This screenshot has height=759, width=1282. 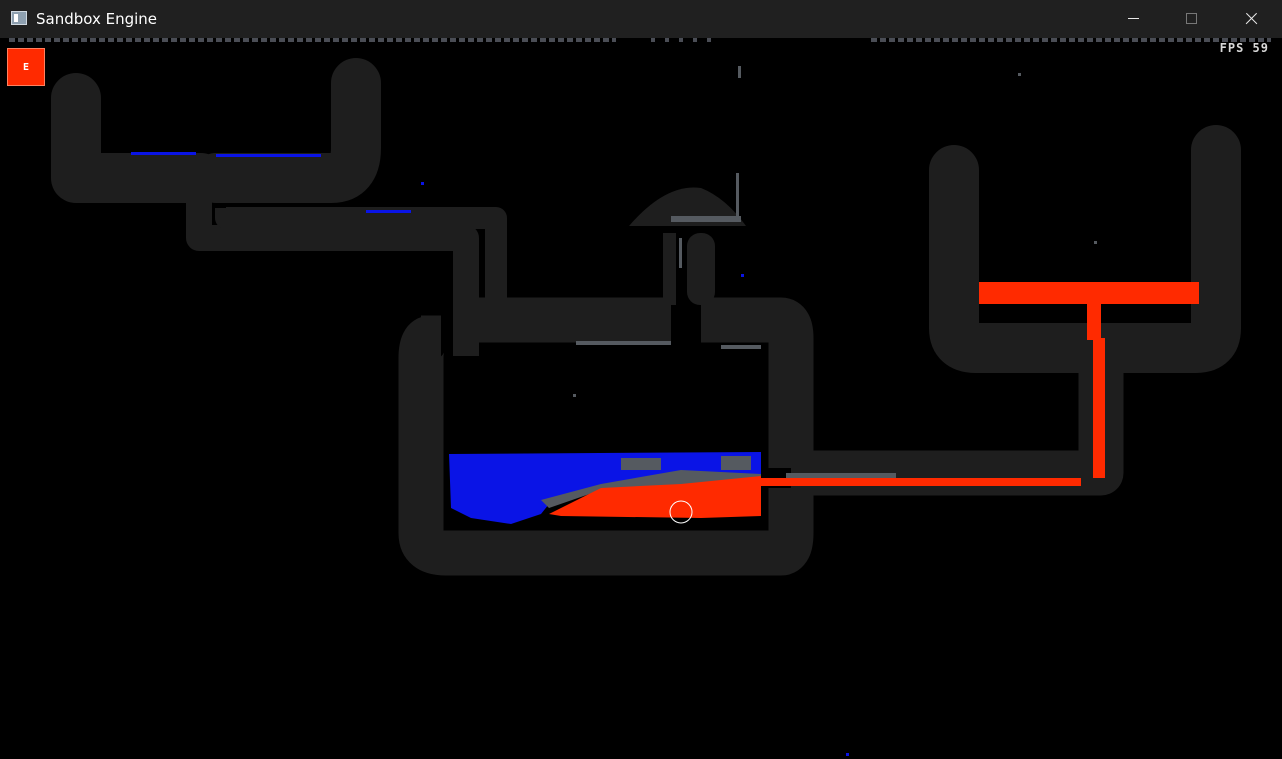 I want to click on maximize-button, so click(x=1192, y=19).